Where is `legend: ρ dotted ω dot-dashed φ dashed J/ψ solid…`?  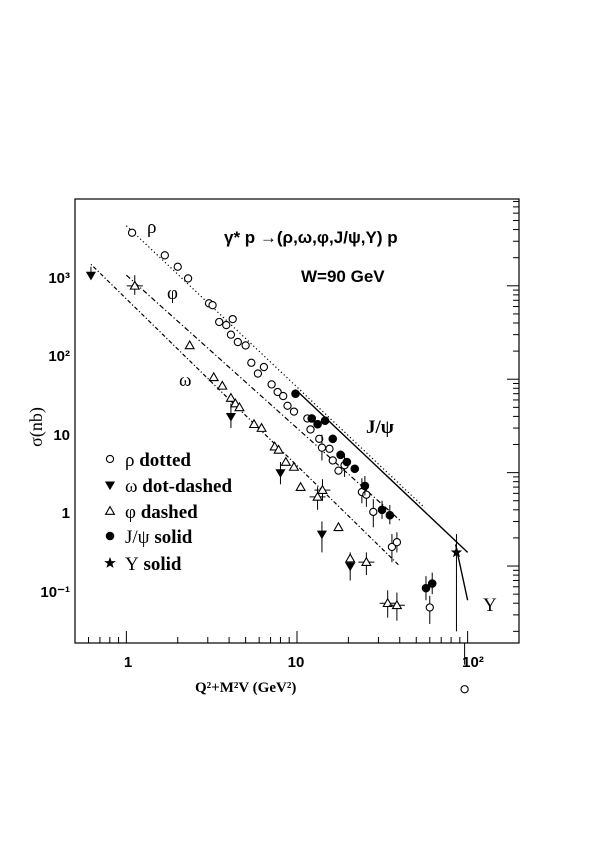 legend: ρ dotted ω dot-dashed φ dashed J/ψ solid… is located at coordinates (168, 512).